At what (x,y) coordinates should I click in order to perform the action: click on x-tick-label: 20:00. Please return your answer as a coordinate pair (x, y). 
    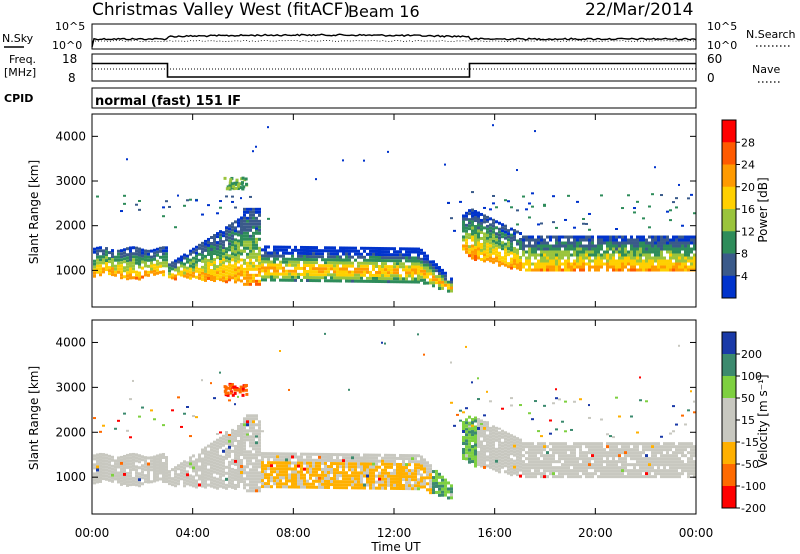
    Looking at the image, I should click on (595, 533).